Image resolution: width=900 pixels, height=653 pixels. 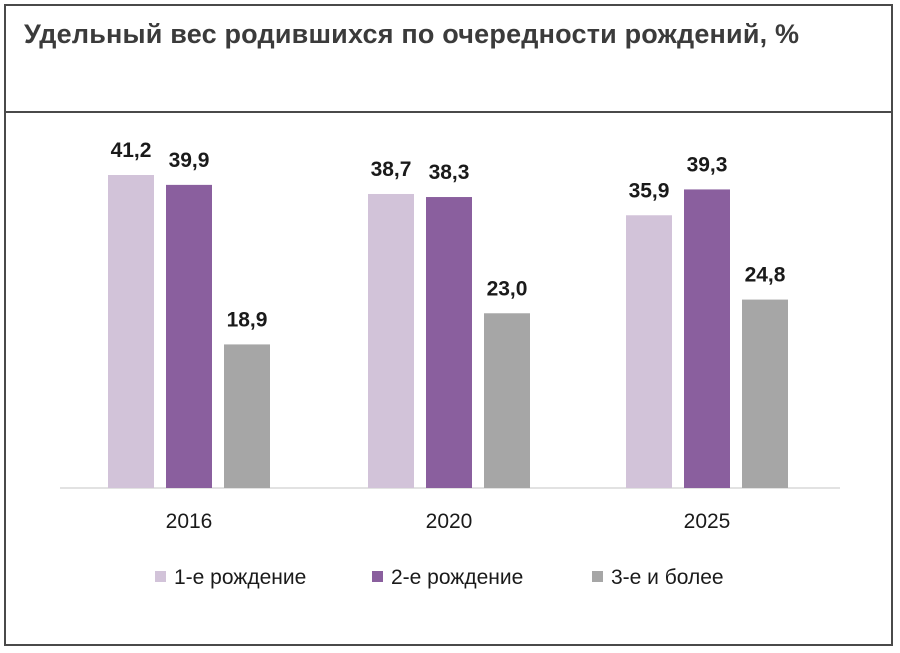 I want to click on data-label-2020-series-1: 38,7, so click(x=391, y=169).